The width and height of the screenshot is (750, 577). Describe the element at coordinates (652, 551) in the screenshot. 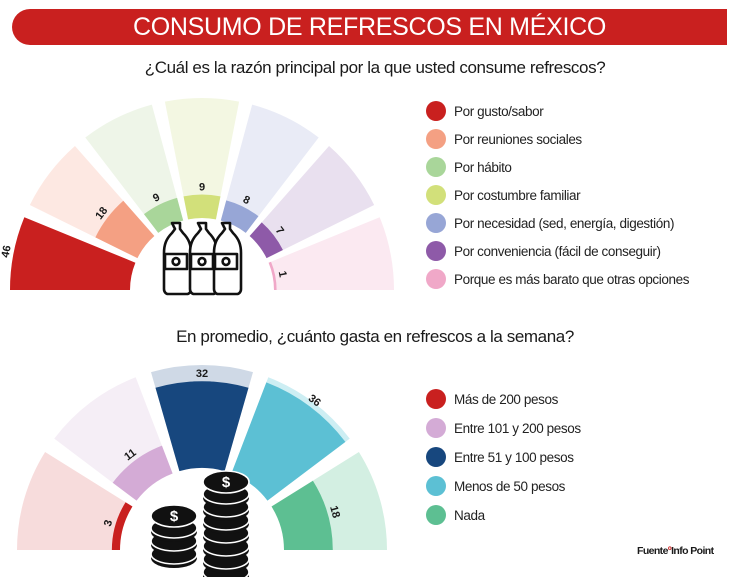

I see `source-prefix: Fuente` at that location.